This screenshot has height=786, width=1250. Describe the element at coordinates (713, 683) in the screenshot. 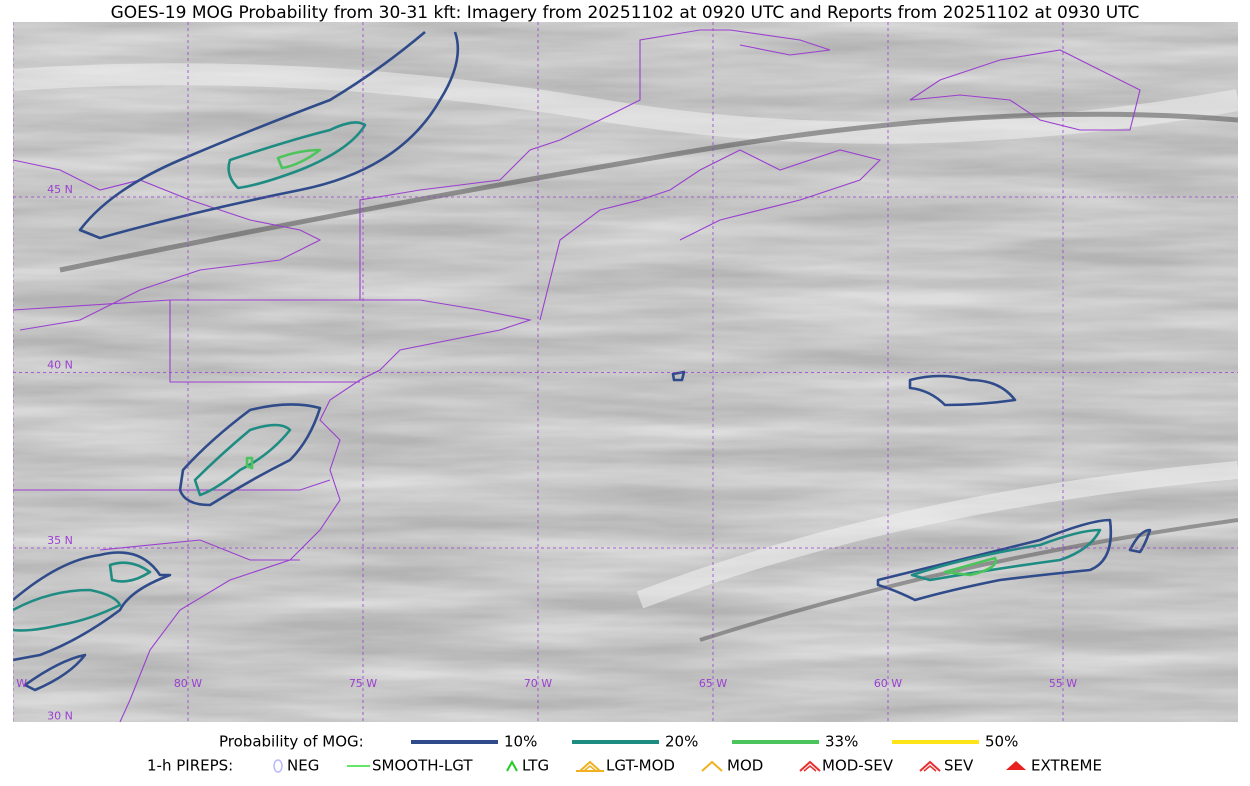

I see `longitude-label: 65 W` at that location.